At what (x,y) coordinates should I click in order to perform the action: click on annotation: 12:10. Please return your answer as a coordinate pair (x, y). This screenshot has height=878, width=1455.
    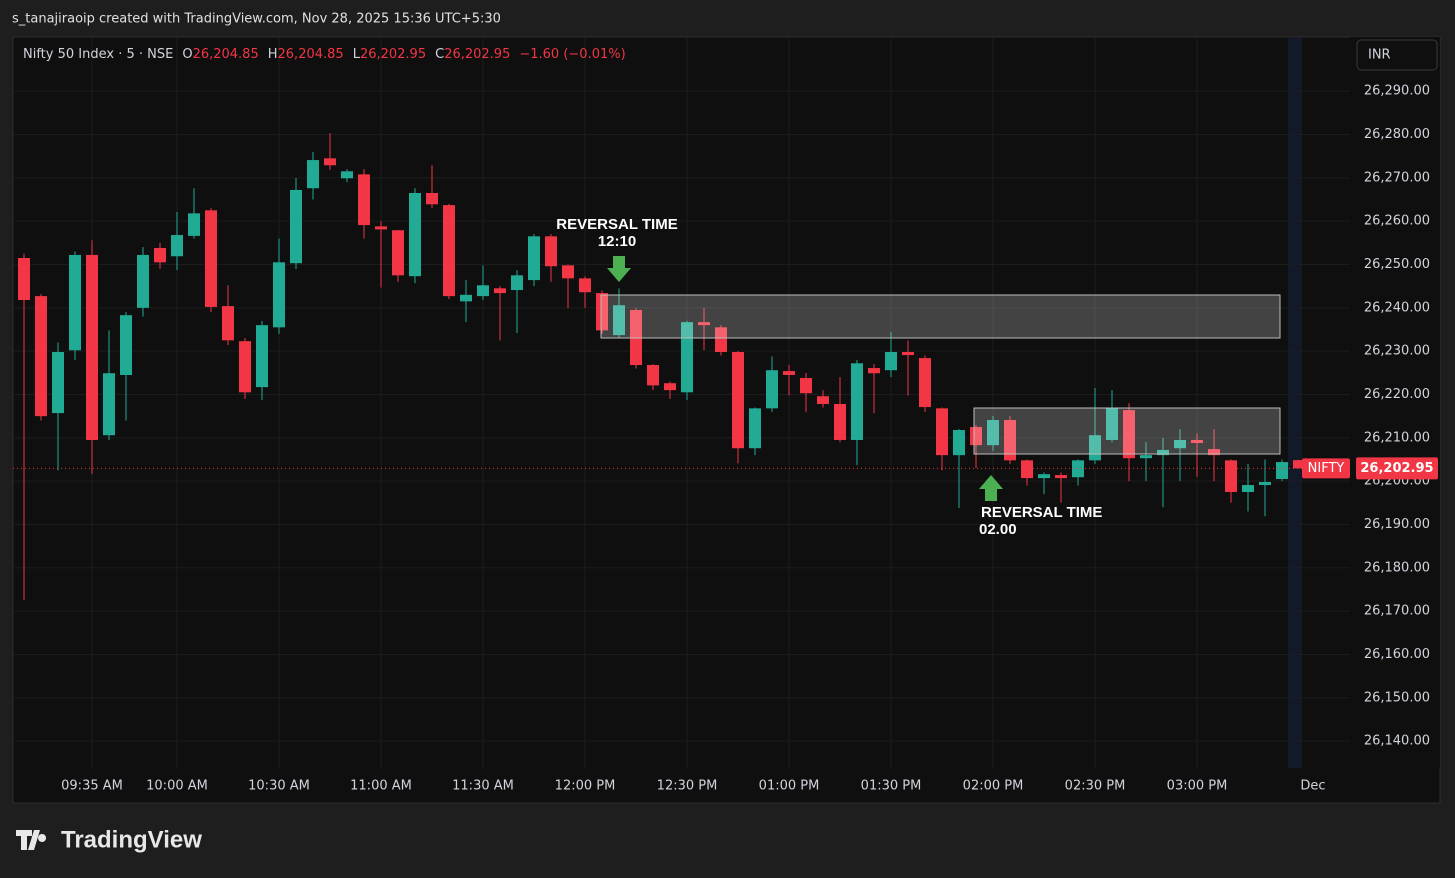
    Looking at the image, I should click on (617, 241).